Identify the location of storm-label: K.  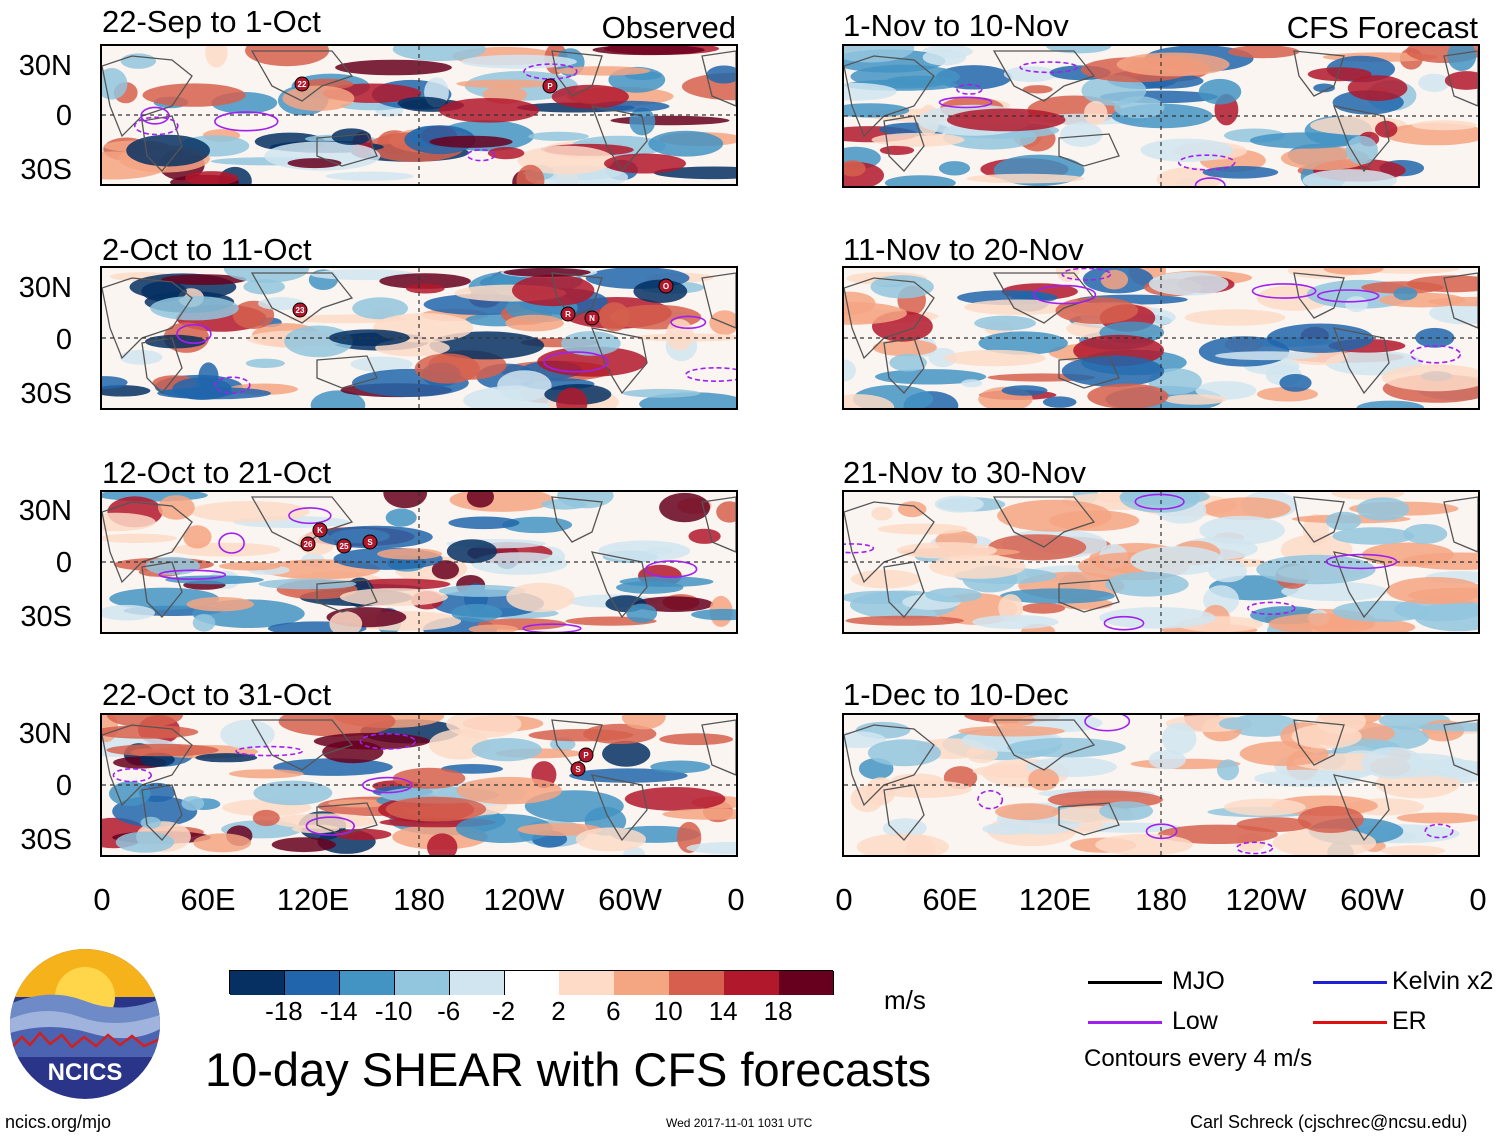
(320, 530).